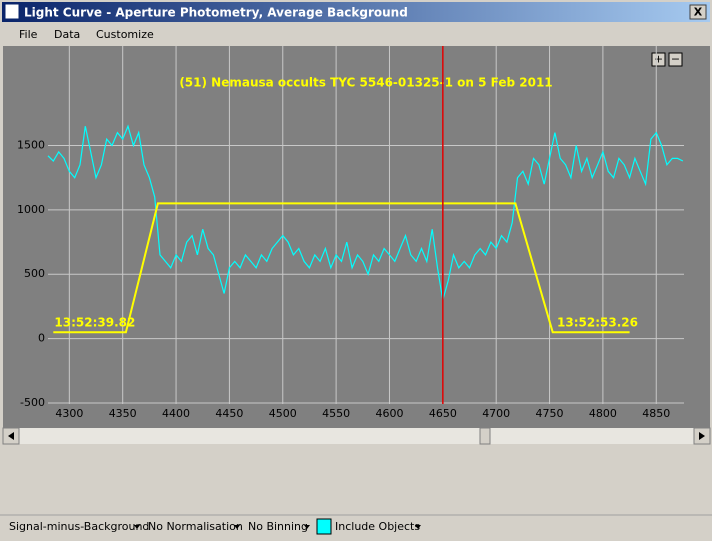 This screenshot has width=712, height=545. I want to click on y-tick-label: 0, so click(41, 338).